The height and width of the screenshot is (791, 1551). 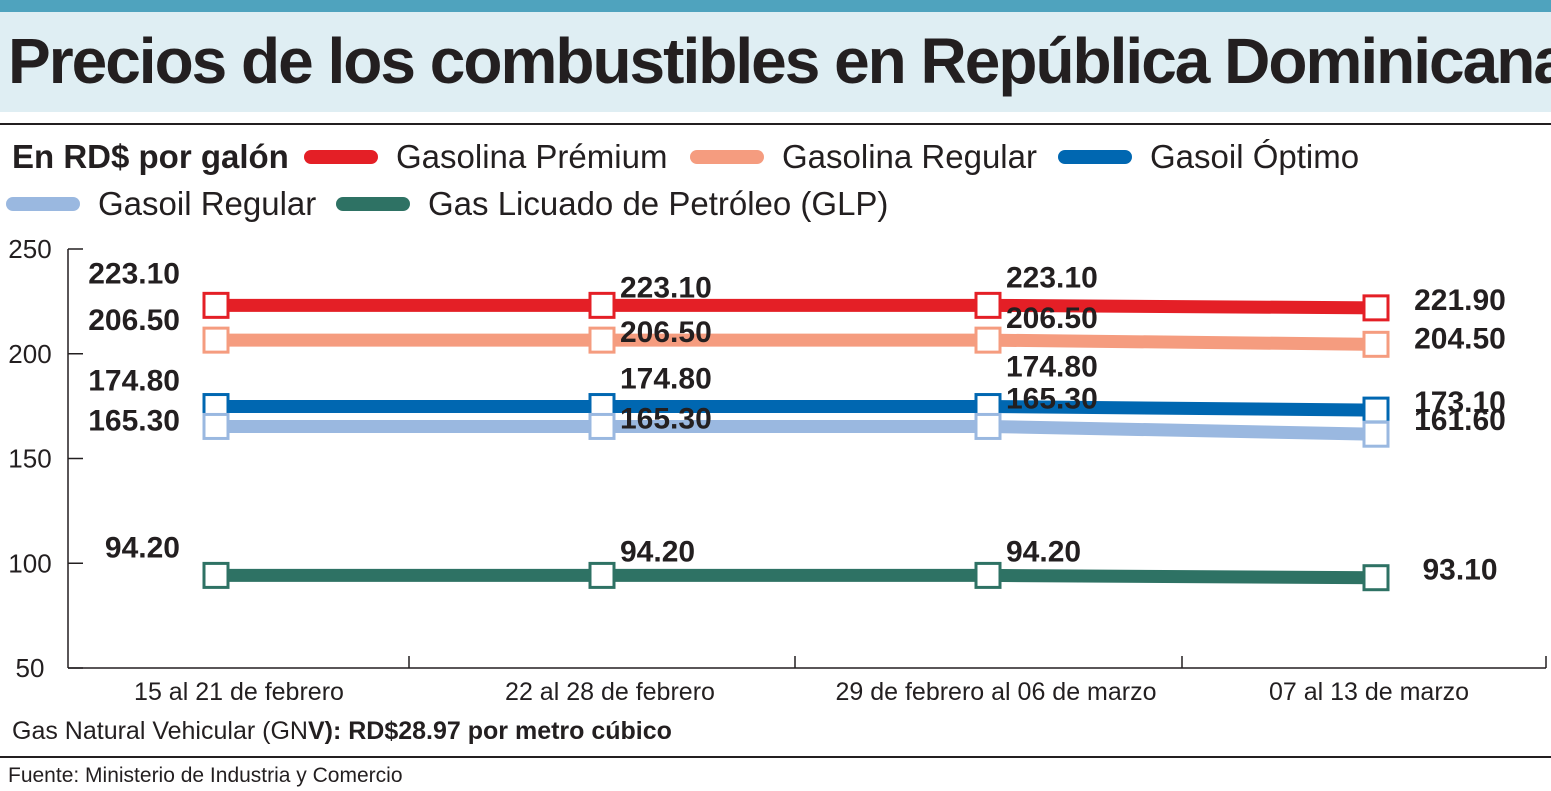 What do you see at coordinates (1459, 570) in the screenshot?
I see `data-label: 93.10` at bounding box center [1459, 570].